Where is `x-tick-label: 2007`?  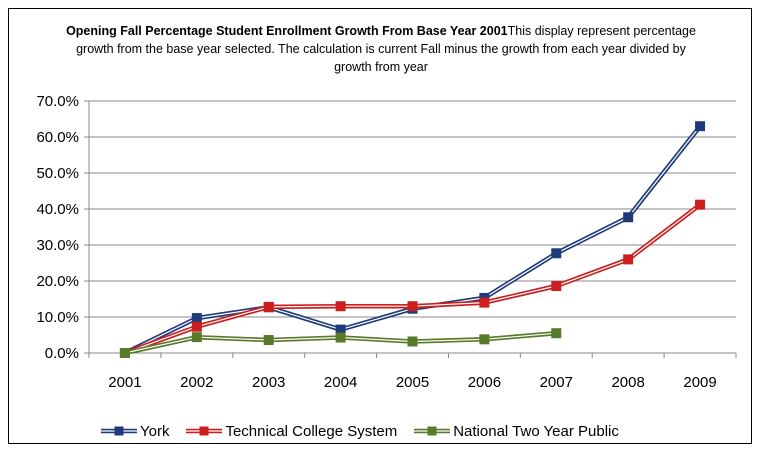
x-tick-label: 2007 is located at coordinates (556, 382).